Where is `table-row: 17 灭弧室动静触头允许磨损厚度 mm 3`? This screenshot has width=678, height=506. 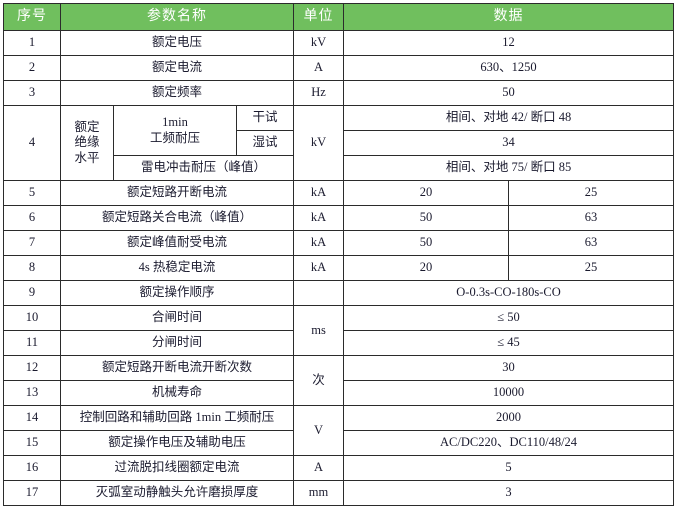 table-row: 17 灭弧室动静触头允许磨损厚度 mm 3 is located at coordinates (339, 493).